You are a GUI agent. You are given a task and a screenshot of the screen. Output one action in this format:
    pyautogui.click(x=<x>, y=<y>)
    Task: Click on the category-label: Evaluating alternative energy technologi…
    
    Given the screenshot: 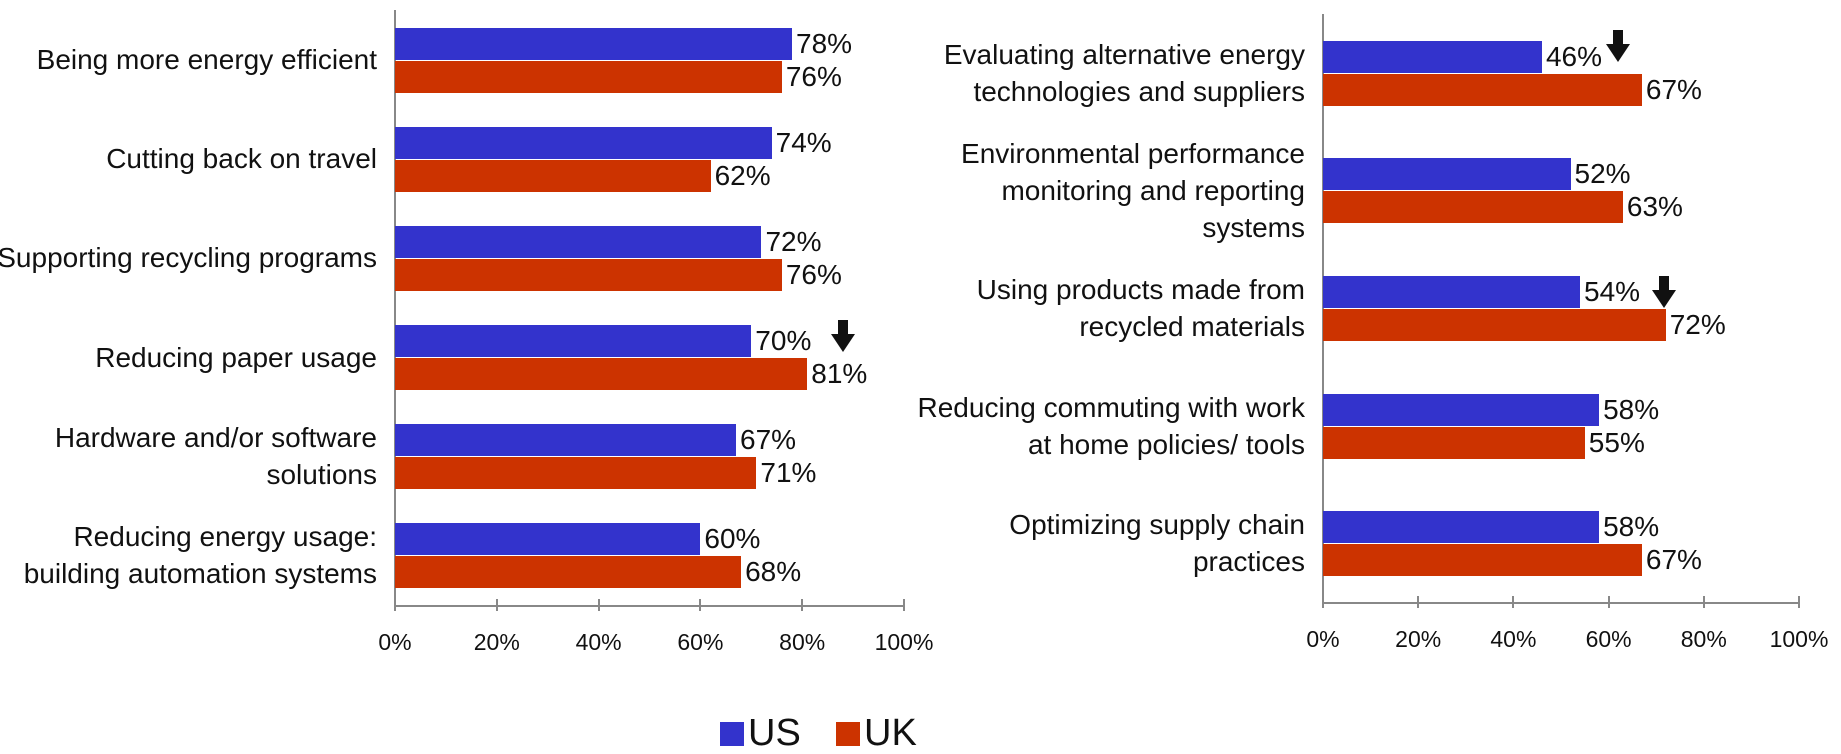 What is the action you would take?
    pyautogui.click(x=1124, y=72)
    